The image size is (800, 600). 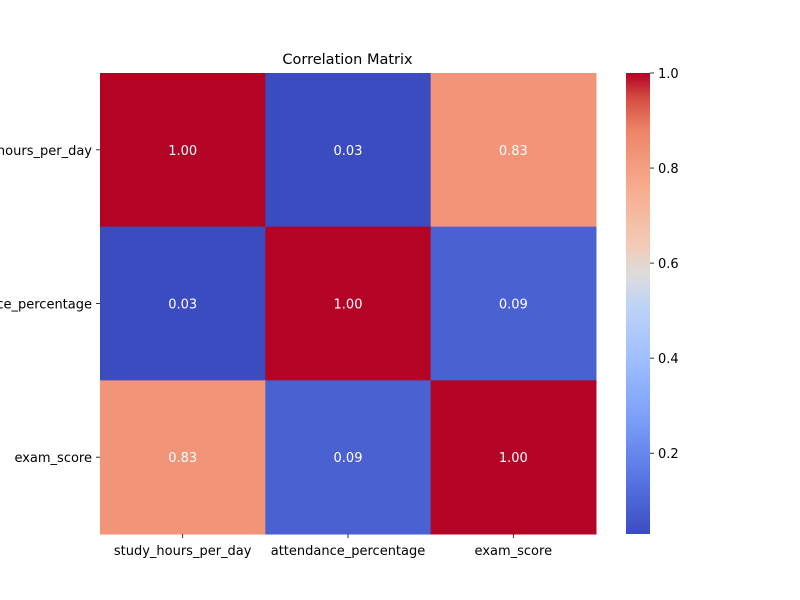 What do you see at coordinates (514, 551) in the screenshot?
I see `x-tick-label: exam_score` at bounding box center [514, 551].